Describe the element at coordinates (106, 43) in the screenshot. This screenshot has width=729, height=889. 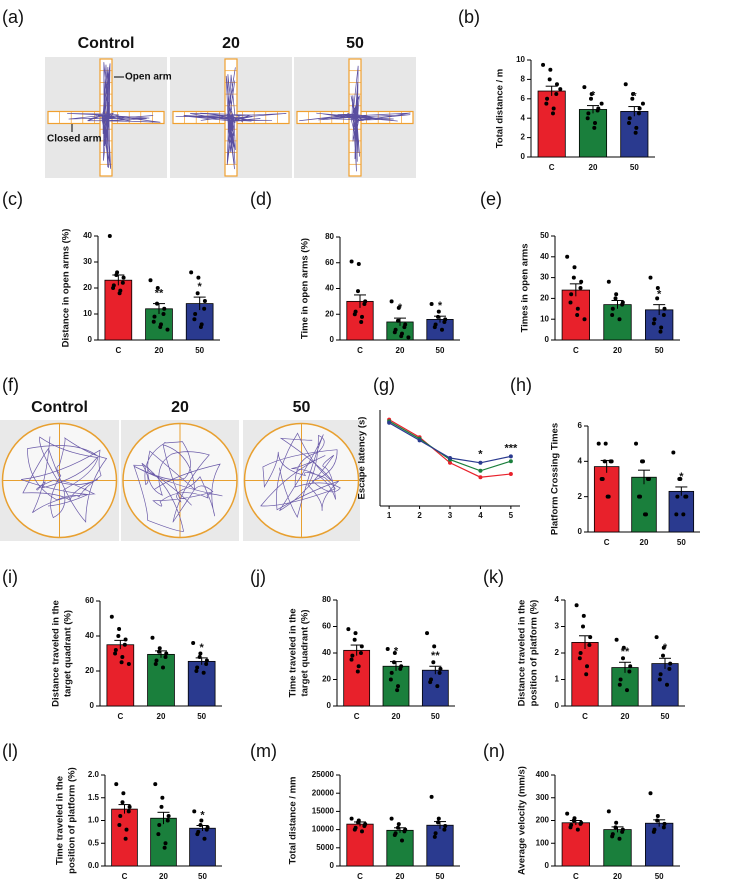
I see `image-title: Control` at that location.